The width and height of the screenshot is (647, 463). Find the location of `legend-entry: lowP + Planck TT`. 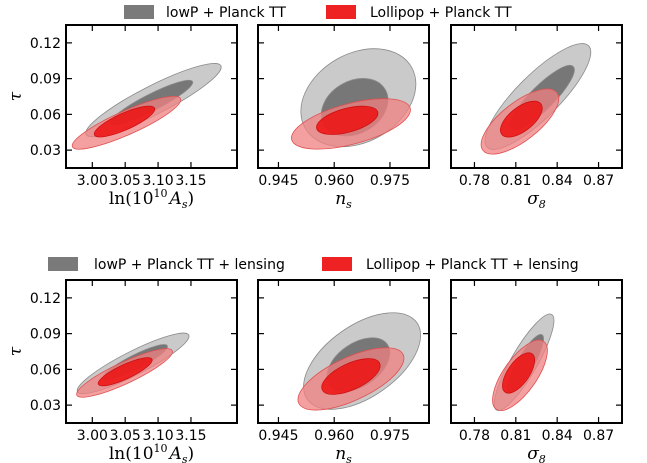

legend-entry: lowP + Planck TT is located at coordinates (226, 13).